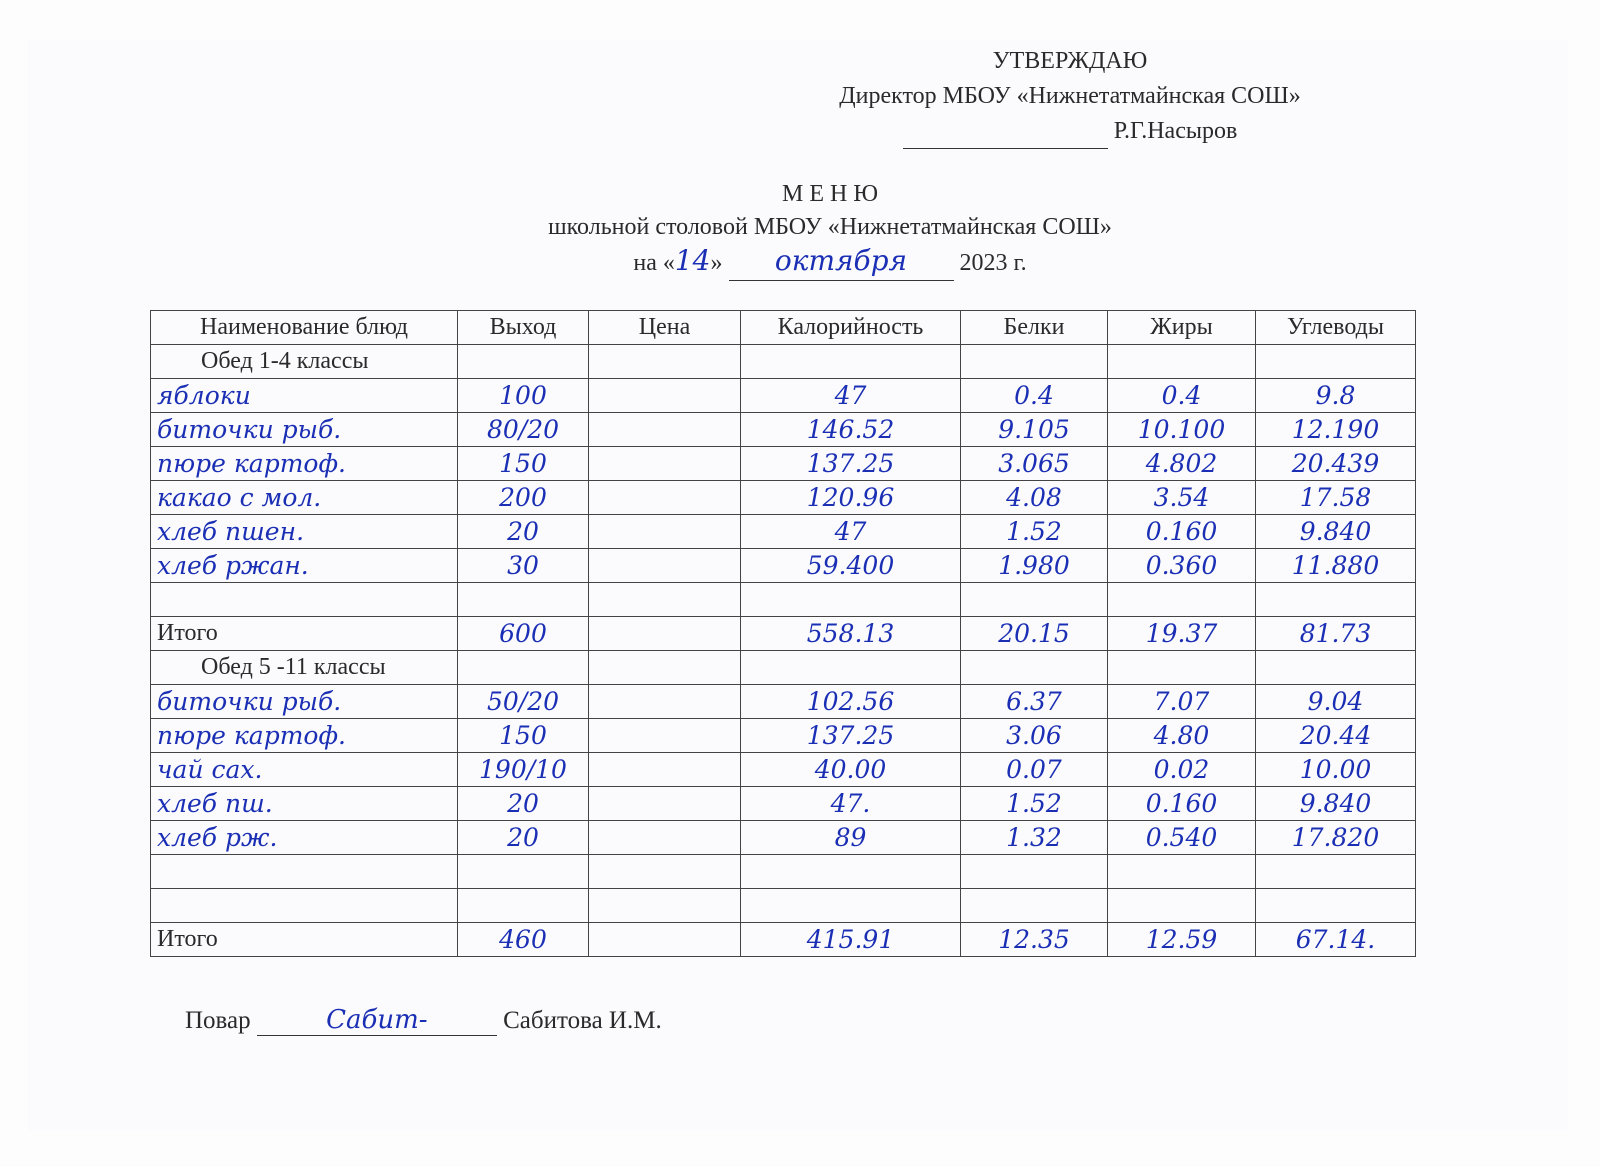 The width and height of the screenshot is (1600, 1167). I want to click on approval-heading: УТВЕРЖДАЮ, so click(1070, 61).